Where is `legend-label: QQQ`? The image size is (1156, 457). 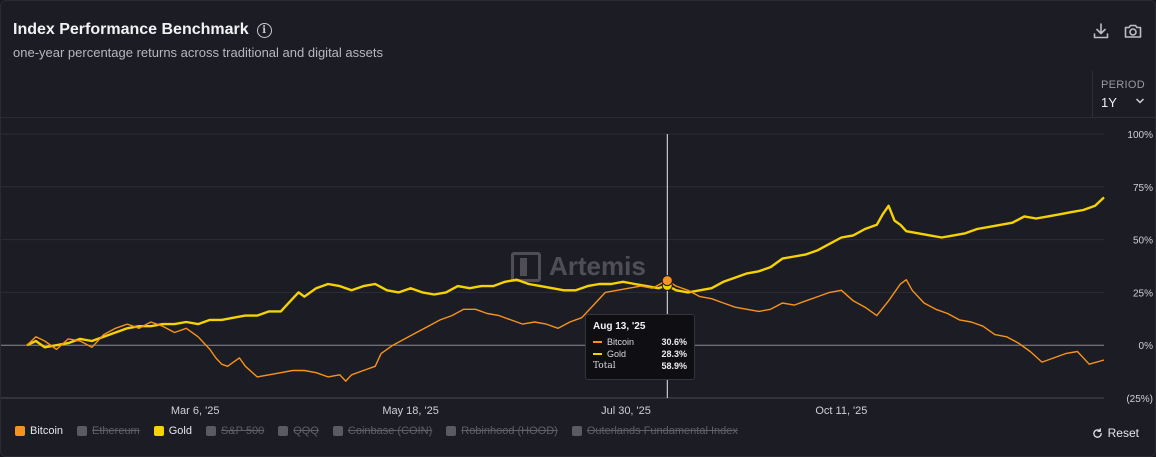 legend-label: QQQ is located at coordinates (306, 431).